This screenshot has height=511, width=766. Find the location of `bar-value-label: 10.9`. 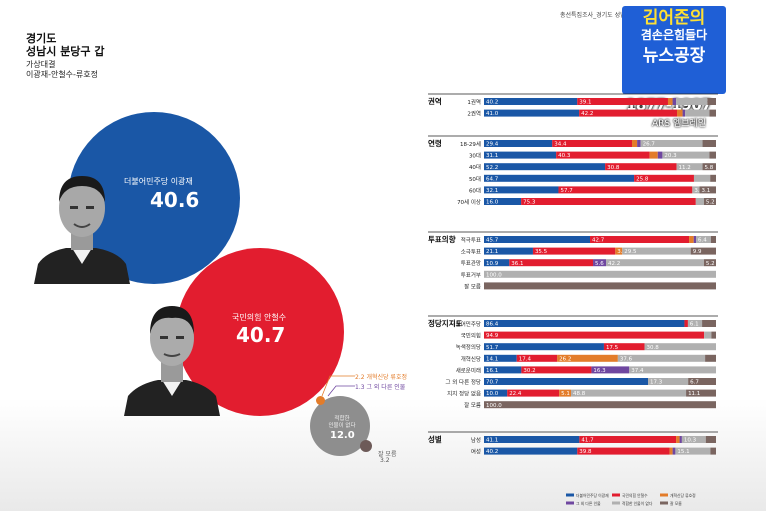

bar-value-label: 10.9 is located at coordinates (492, 264).